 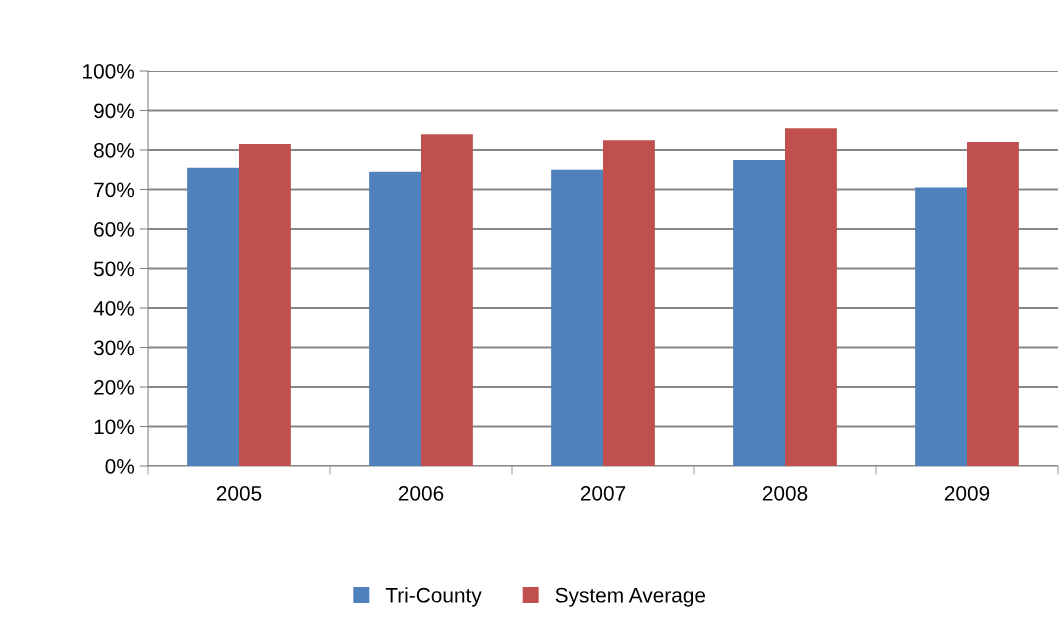 I want to click on y-tick-label: 30%, so click(x=114, y=348).